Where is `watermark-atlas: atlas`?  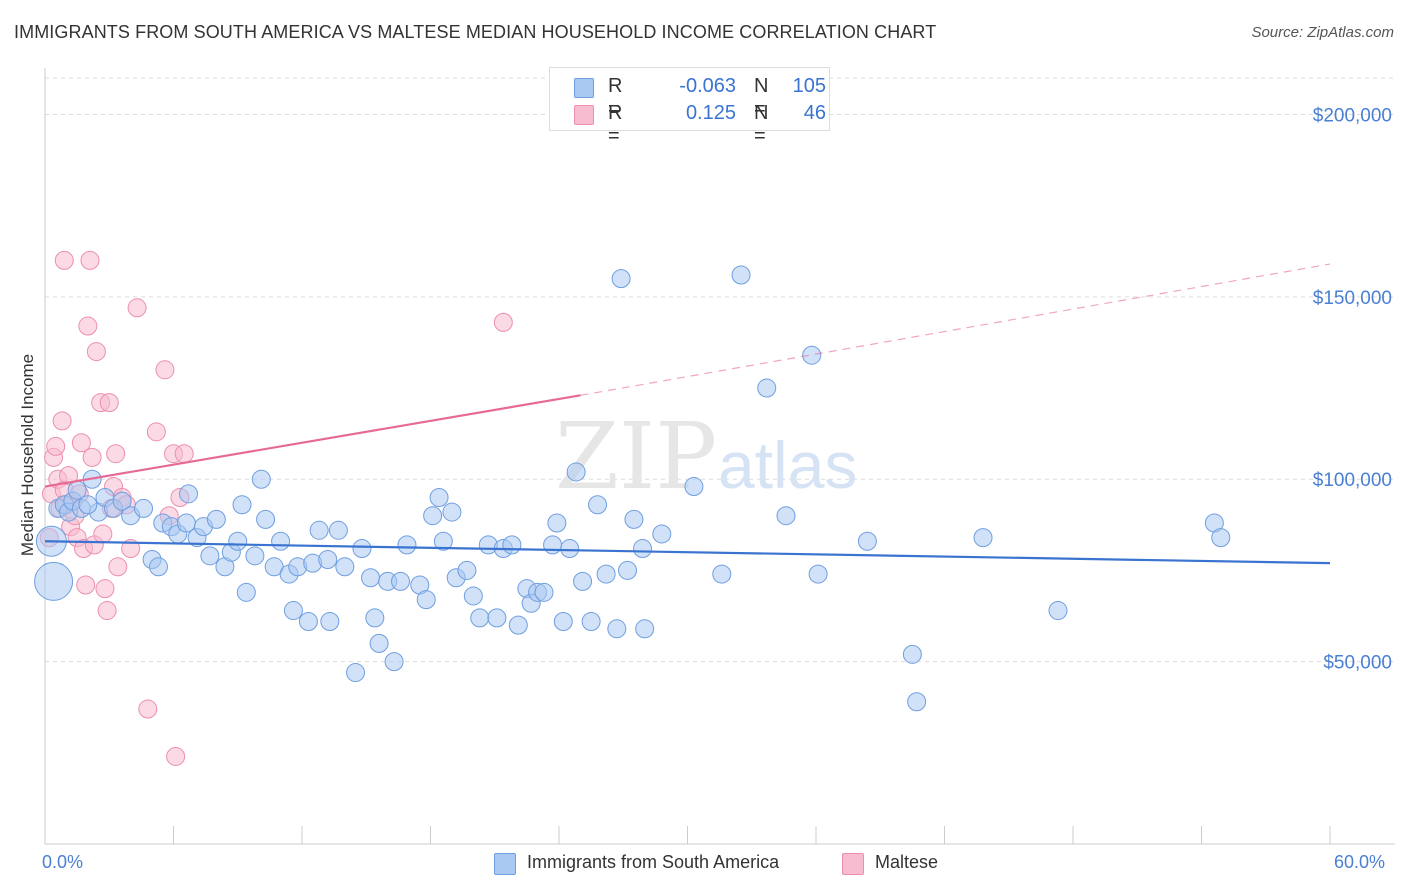 watermark-atlas: atlas is located at coordinates (787, 465).